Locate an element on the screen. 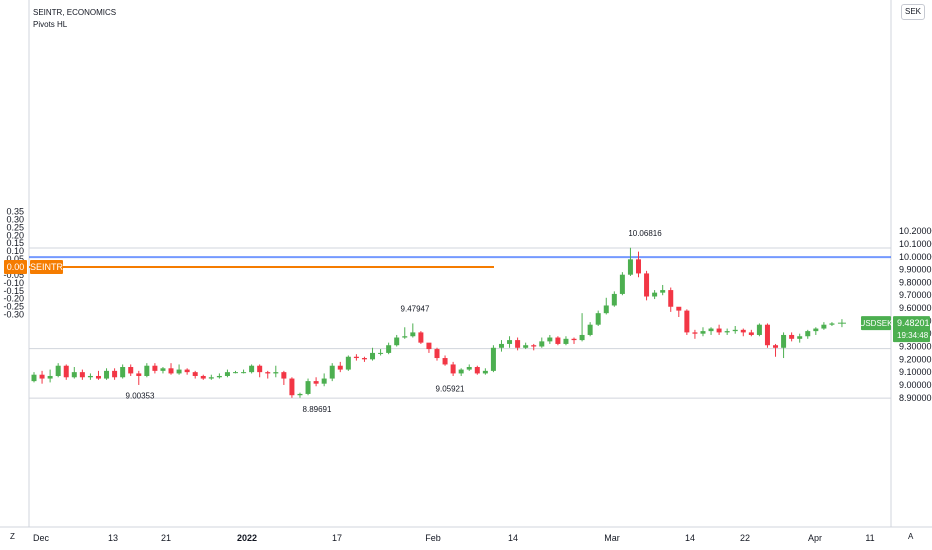 The image size is (932, 550). last-price-text: 9.48201 is located at coordinates (913, 323).